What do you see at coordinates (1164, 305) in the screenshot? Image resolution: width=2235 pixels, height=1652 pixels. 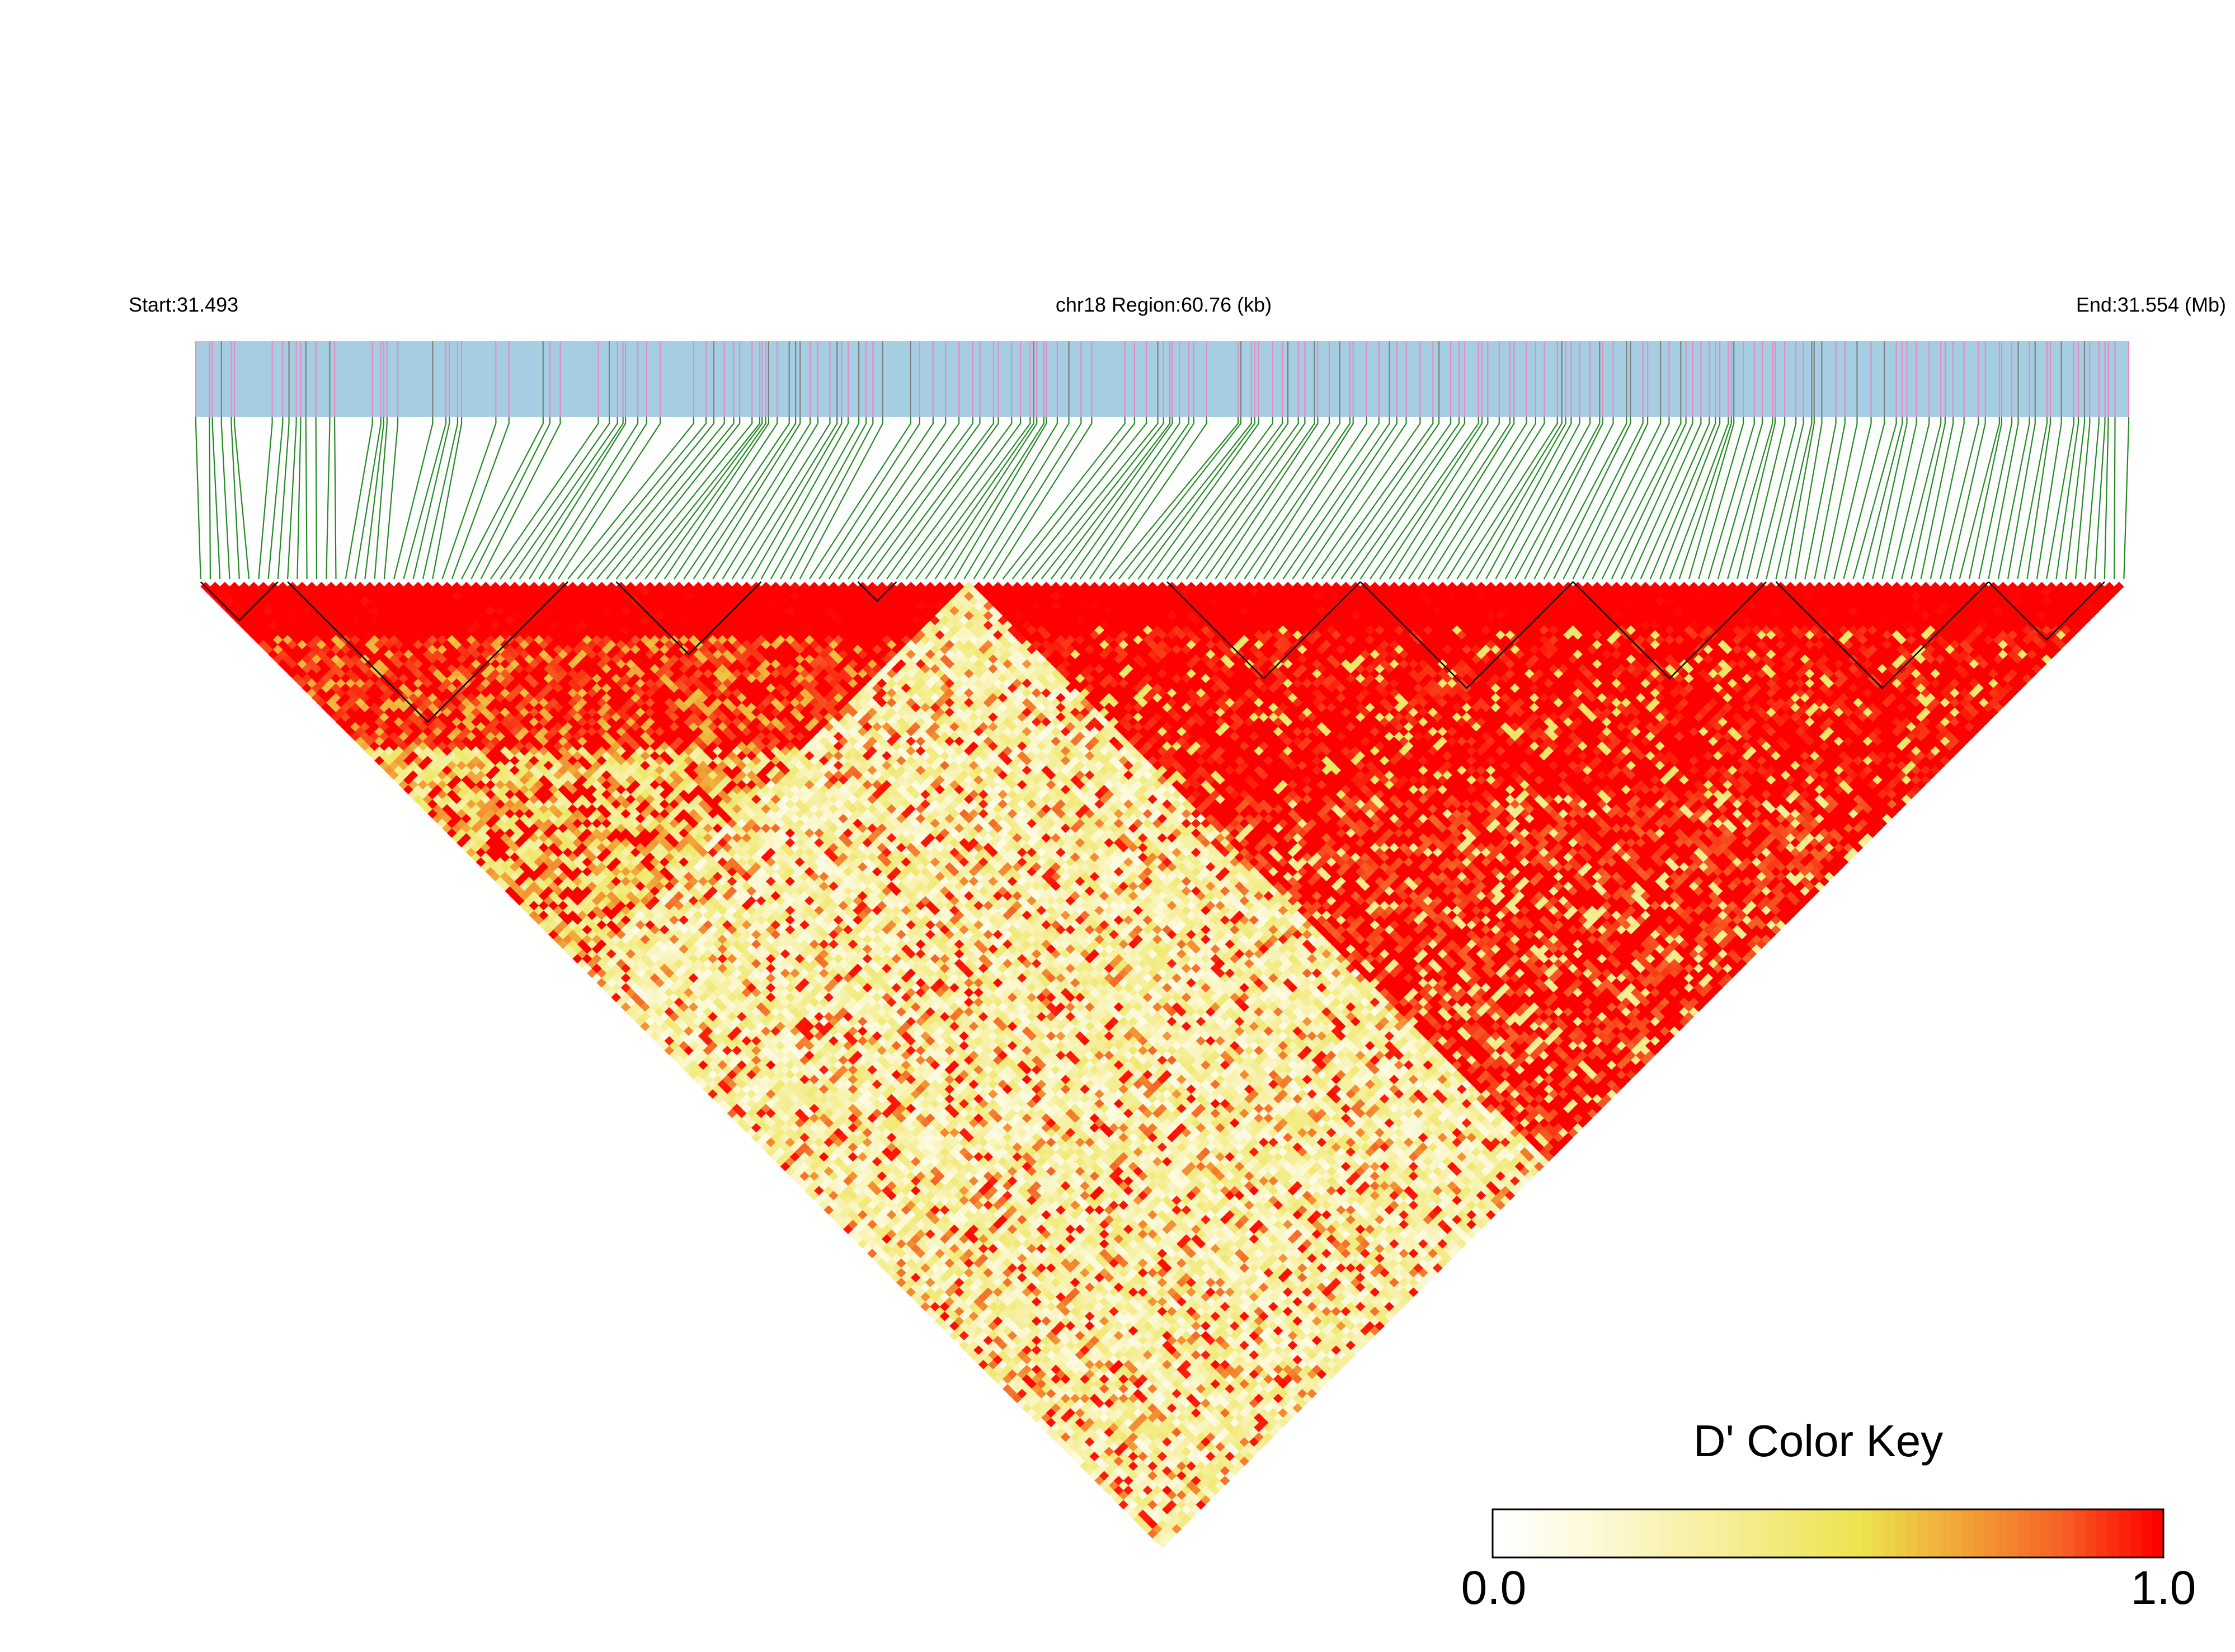 I see `region-title: chr18 Region:60.76 (kb)` at bounding box center [1164, 305].